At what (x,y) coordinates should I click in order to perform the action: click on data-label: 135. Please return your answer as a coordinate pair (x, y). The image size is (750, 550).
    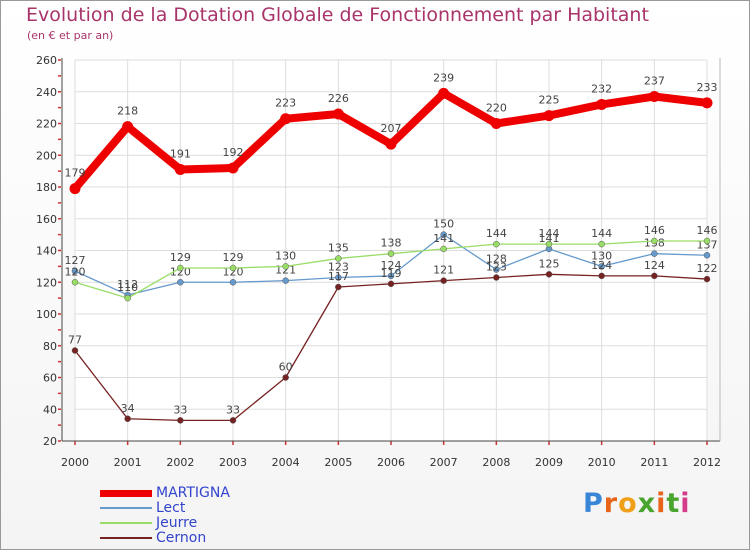
    Looking at the image, I should click on (338, 247).